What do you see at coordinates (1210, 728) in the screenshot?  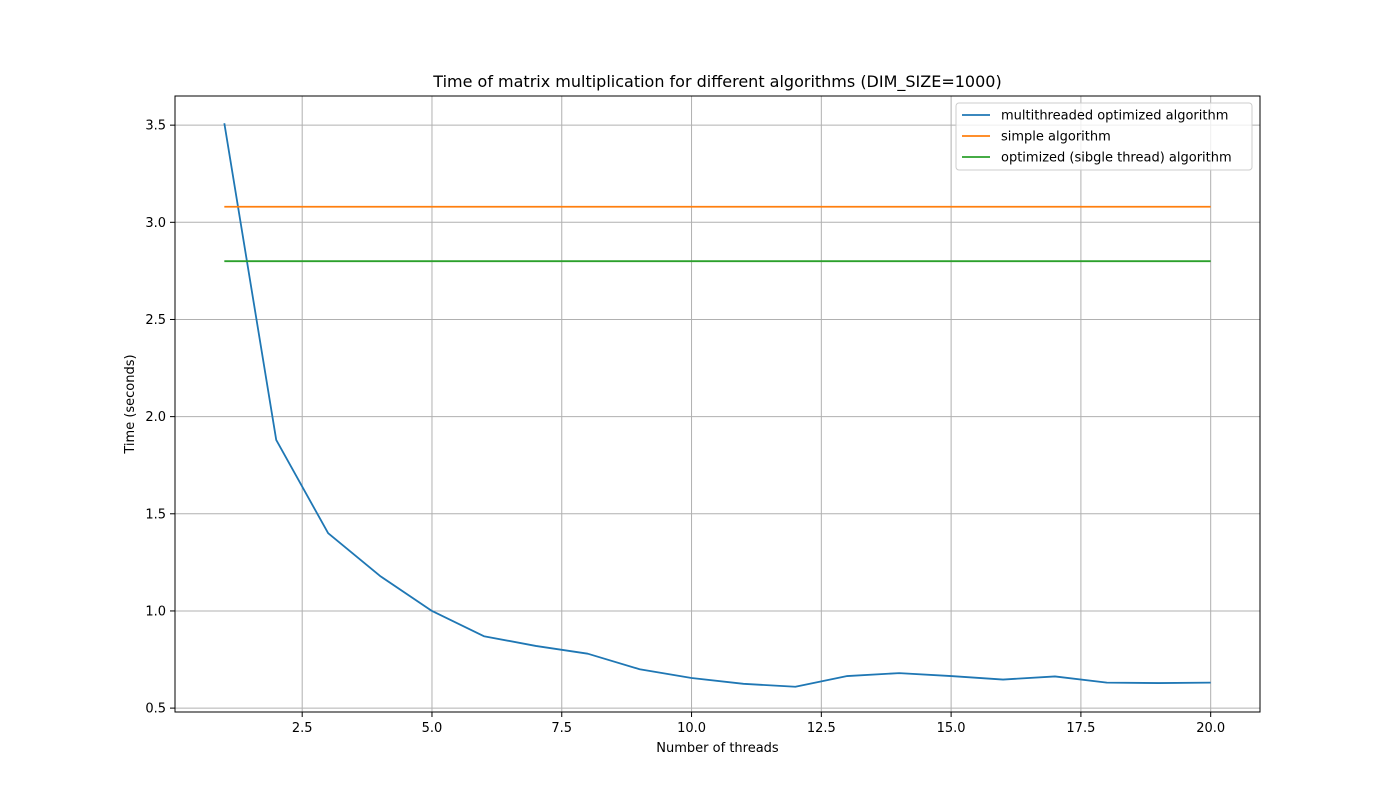 I see `x-tick-label: 20.0` at bounding box center [1210, 728].